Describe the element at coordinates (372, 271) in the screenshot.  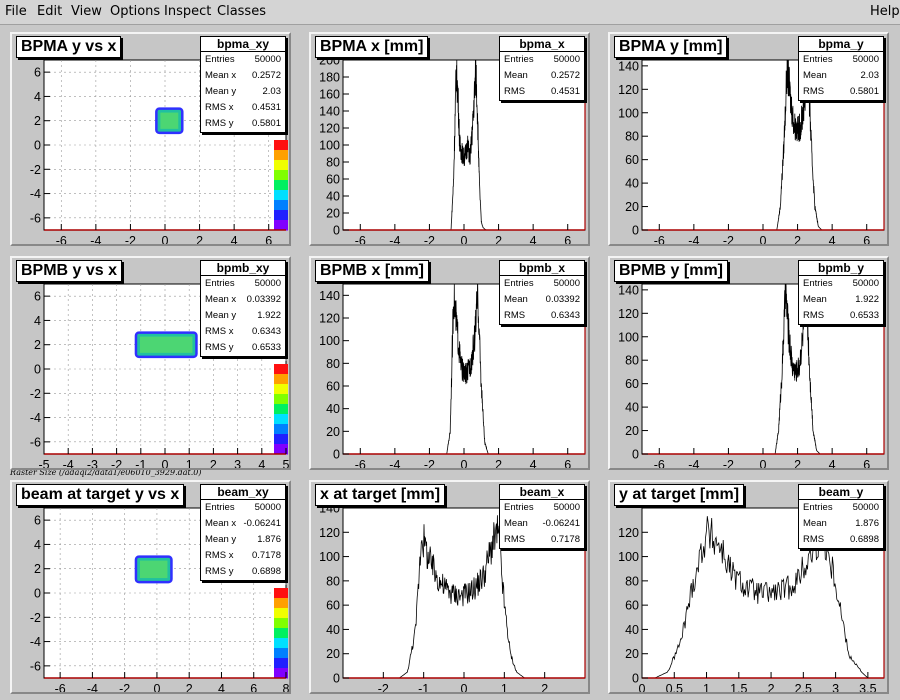
I see `pad-title: BPMB x [mm]` at that location.